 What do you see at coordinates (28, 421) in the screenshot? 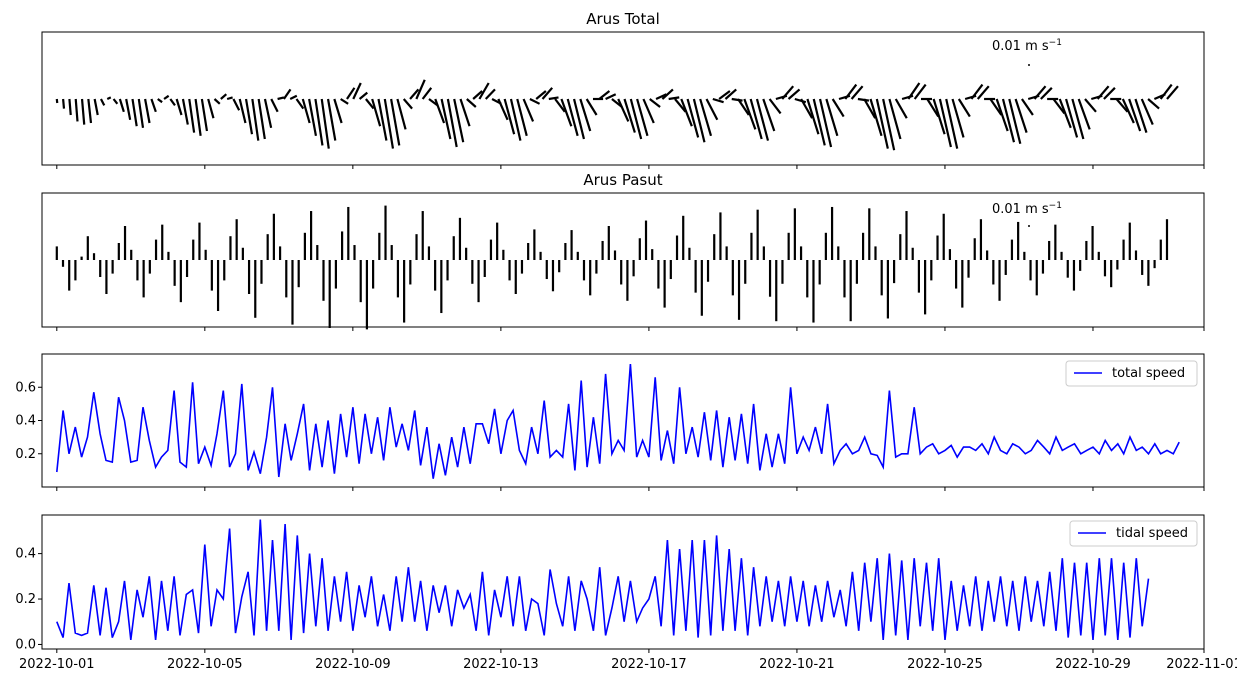
I see `y-ticks: 0.2 0.4 0.6` at bounding box center [28, 421].